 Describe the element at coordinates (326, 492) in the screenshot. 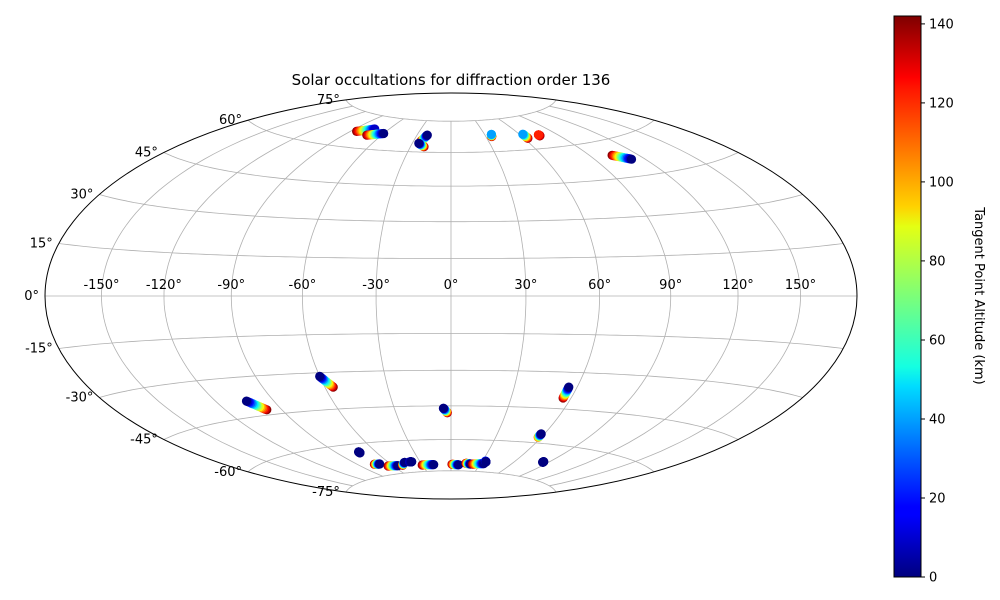

I see `lat-tick-label: -75°` at that location.